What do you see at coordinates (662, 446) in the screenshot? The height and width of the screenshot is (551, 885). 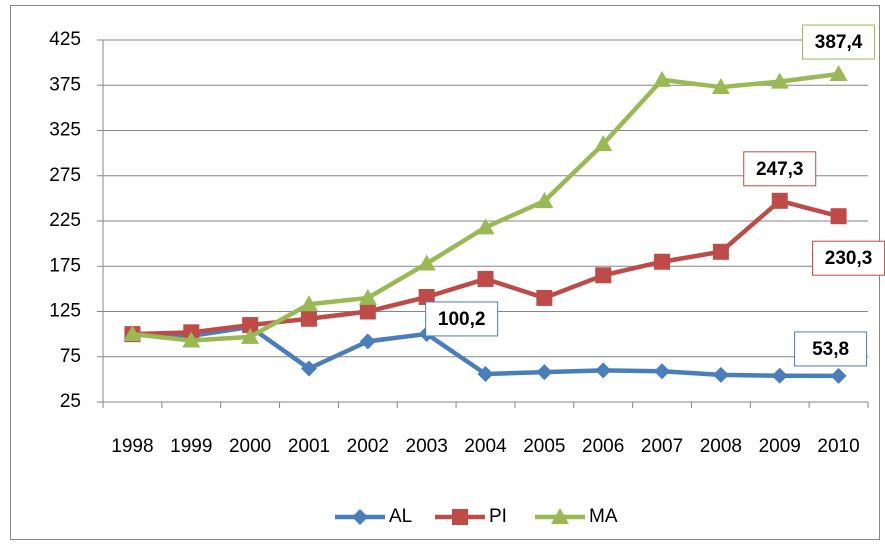 I see `x-tick-label: 2007` at bounding box center [662, 446].